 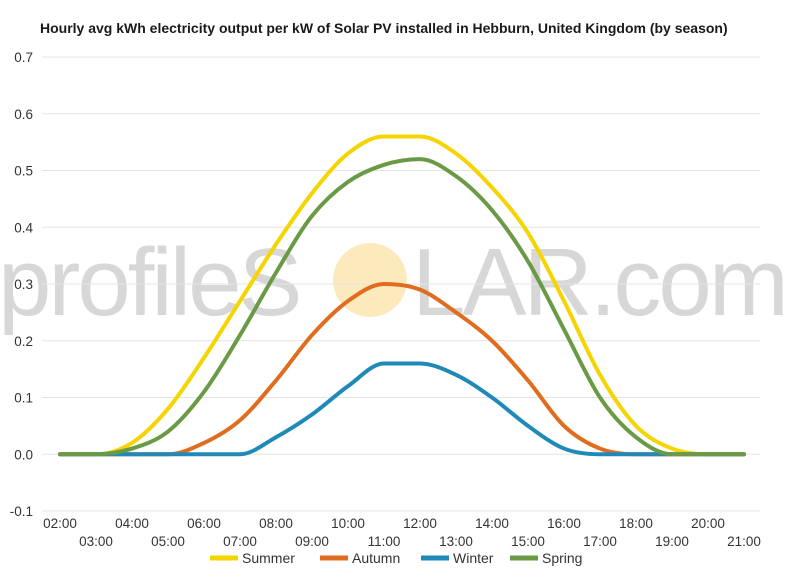 I want to click on x-tick-label: 02:00, so click(x=60, y=523).